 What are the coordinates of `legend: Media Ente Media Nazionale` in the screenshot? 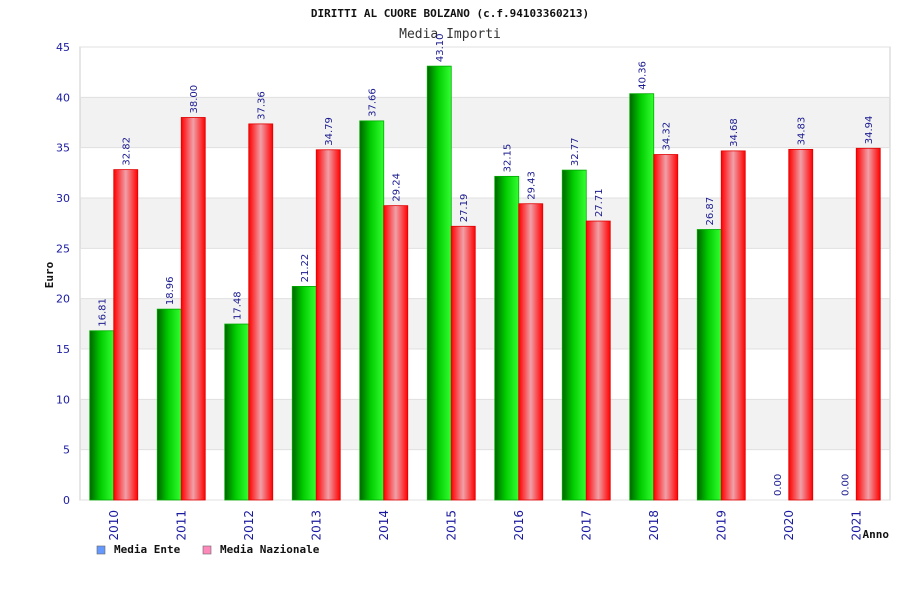 It's located at (208, 549).